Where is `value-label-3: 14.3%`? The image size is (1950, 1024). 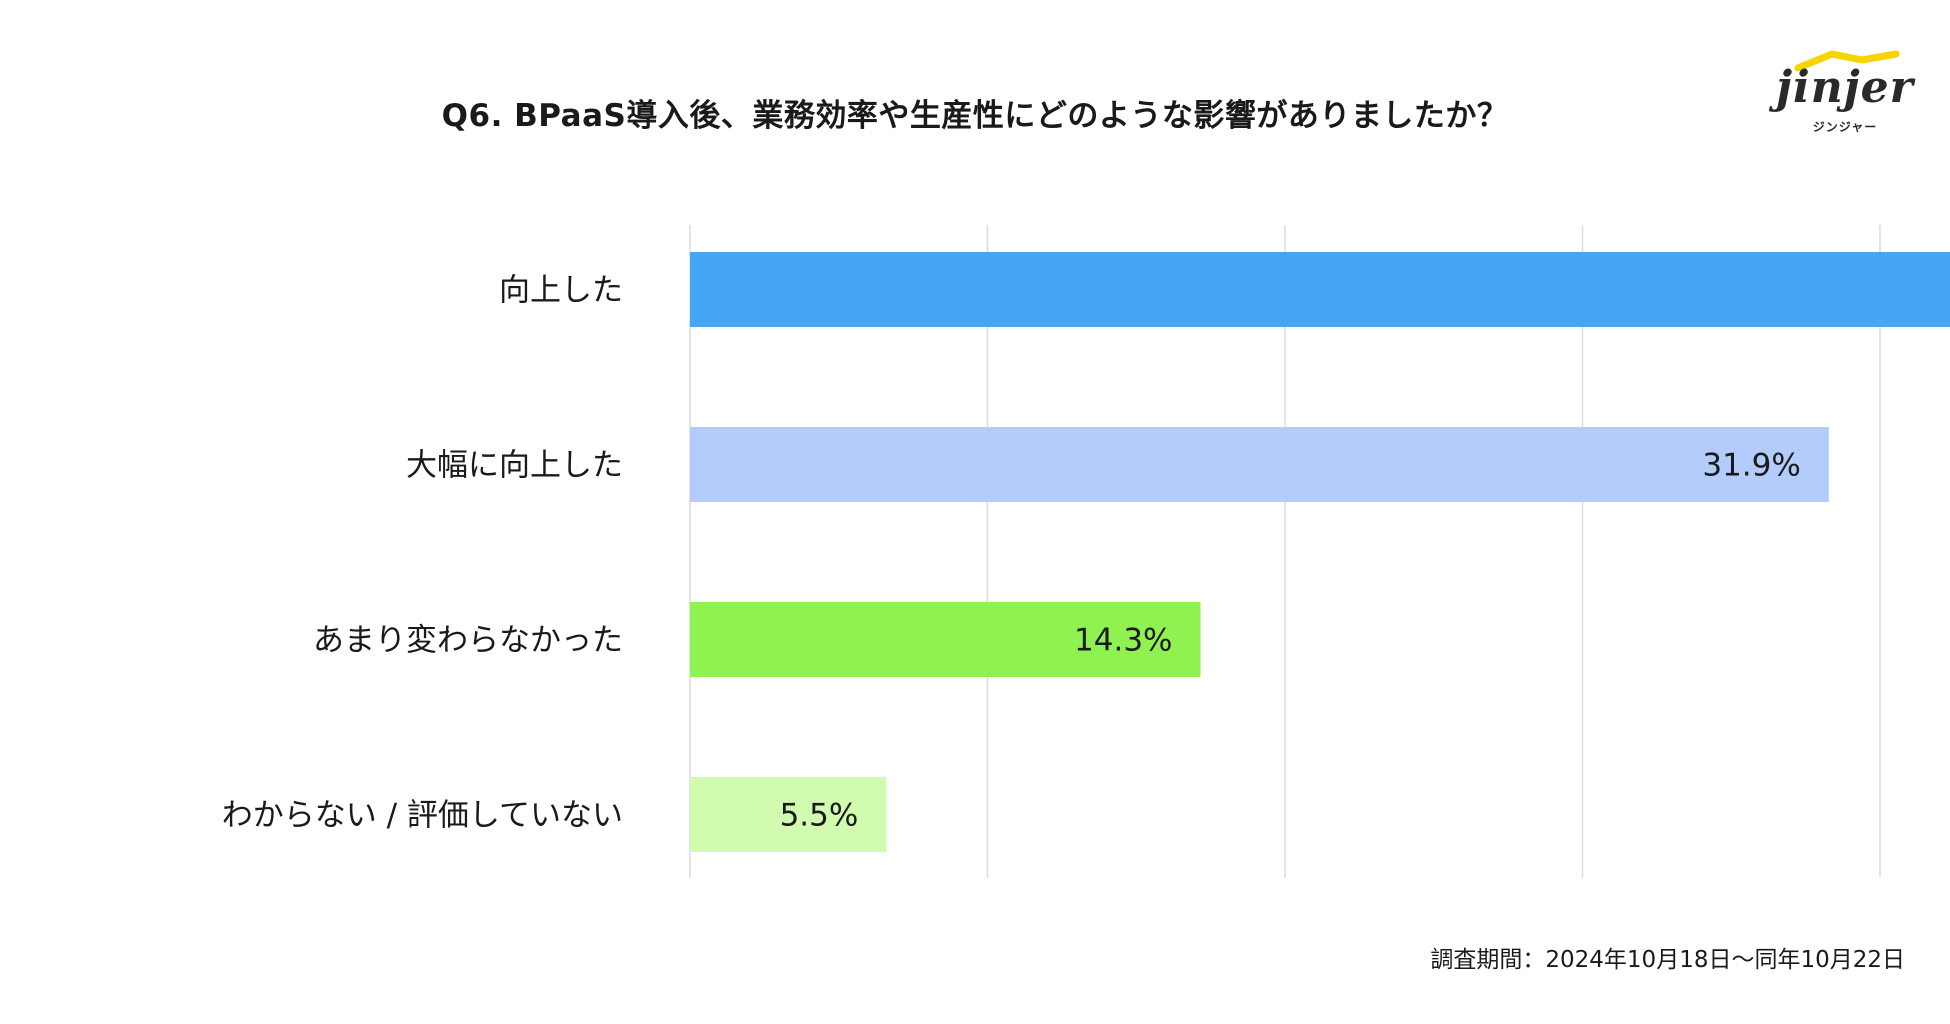 value-label-3: 14.3% is located at coordinates (1123, 641).